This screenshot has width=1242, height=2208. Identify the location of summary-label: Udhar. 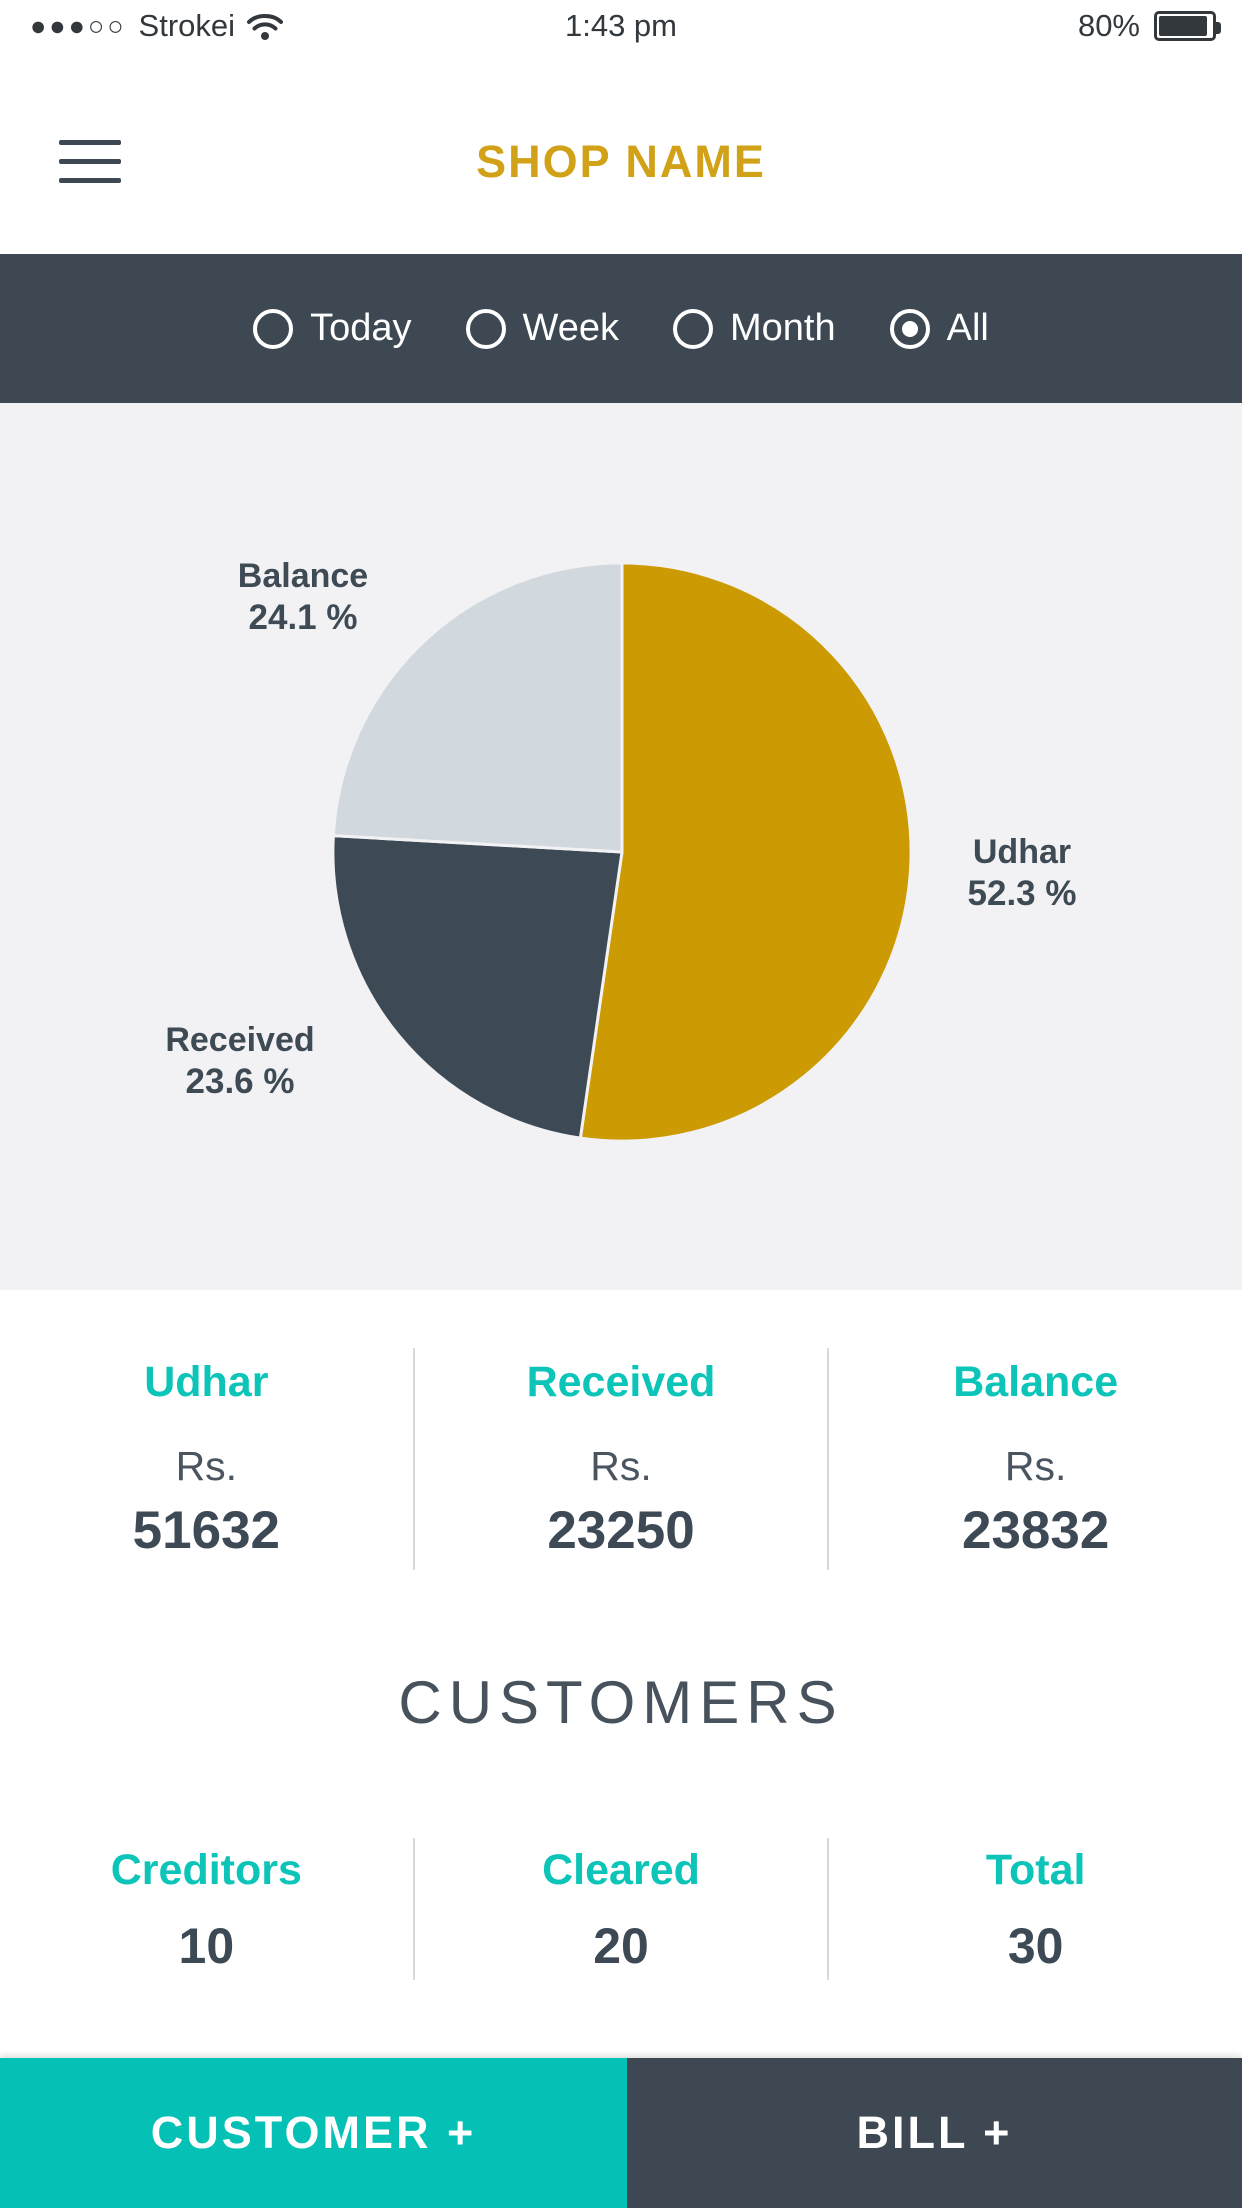
(206, 1382).